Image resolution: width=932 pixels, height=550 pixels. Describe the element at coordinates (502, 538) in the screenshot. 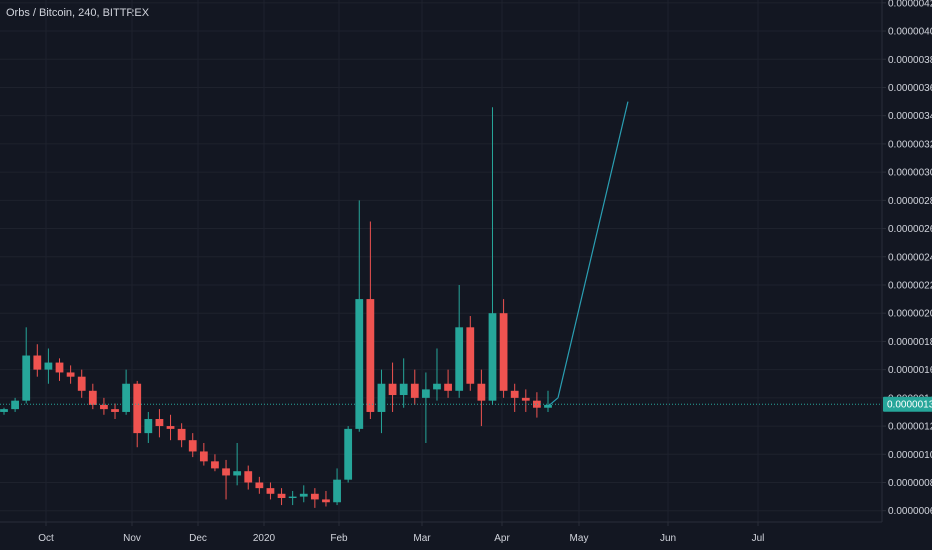

I see `x-tick-label: Apr` at that location.